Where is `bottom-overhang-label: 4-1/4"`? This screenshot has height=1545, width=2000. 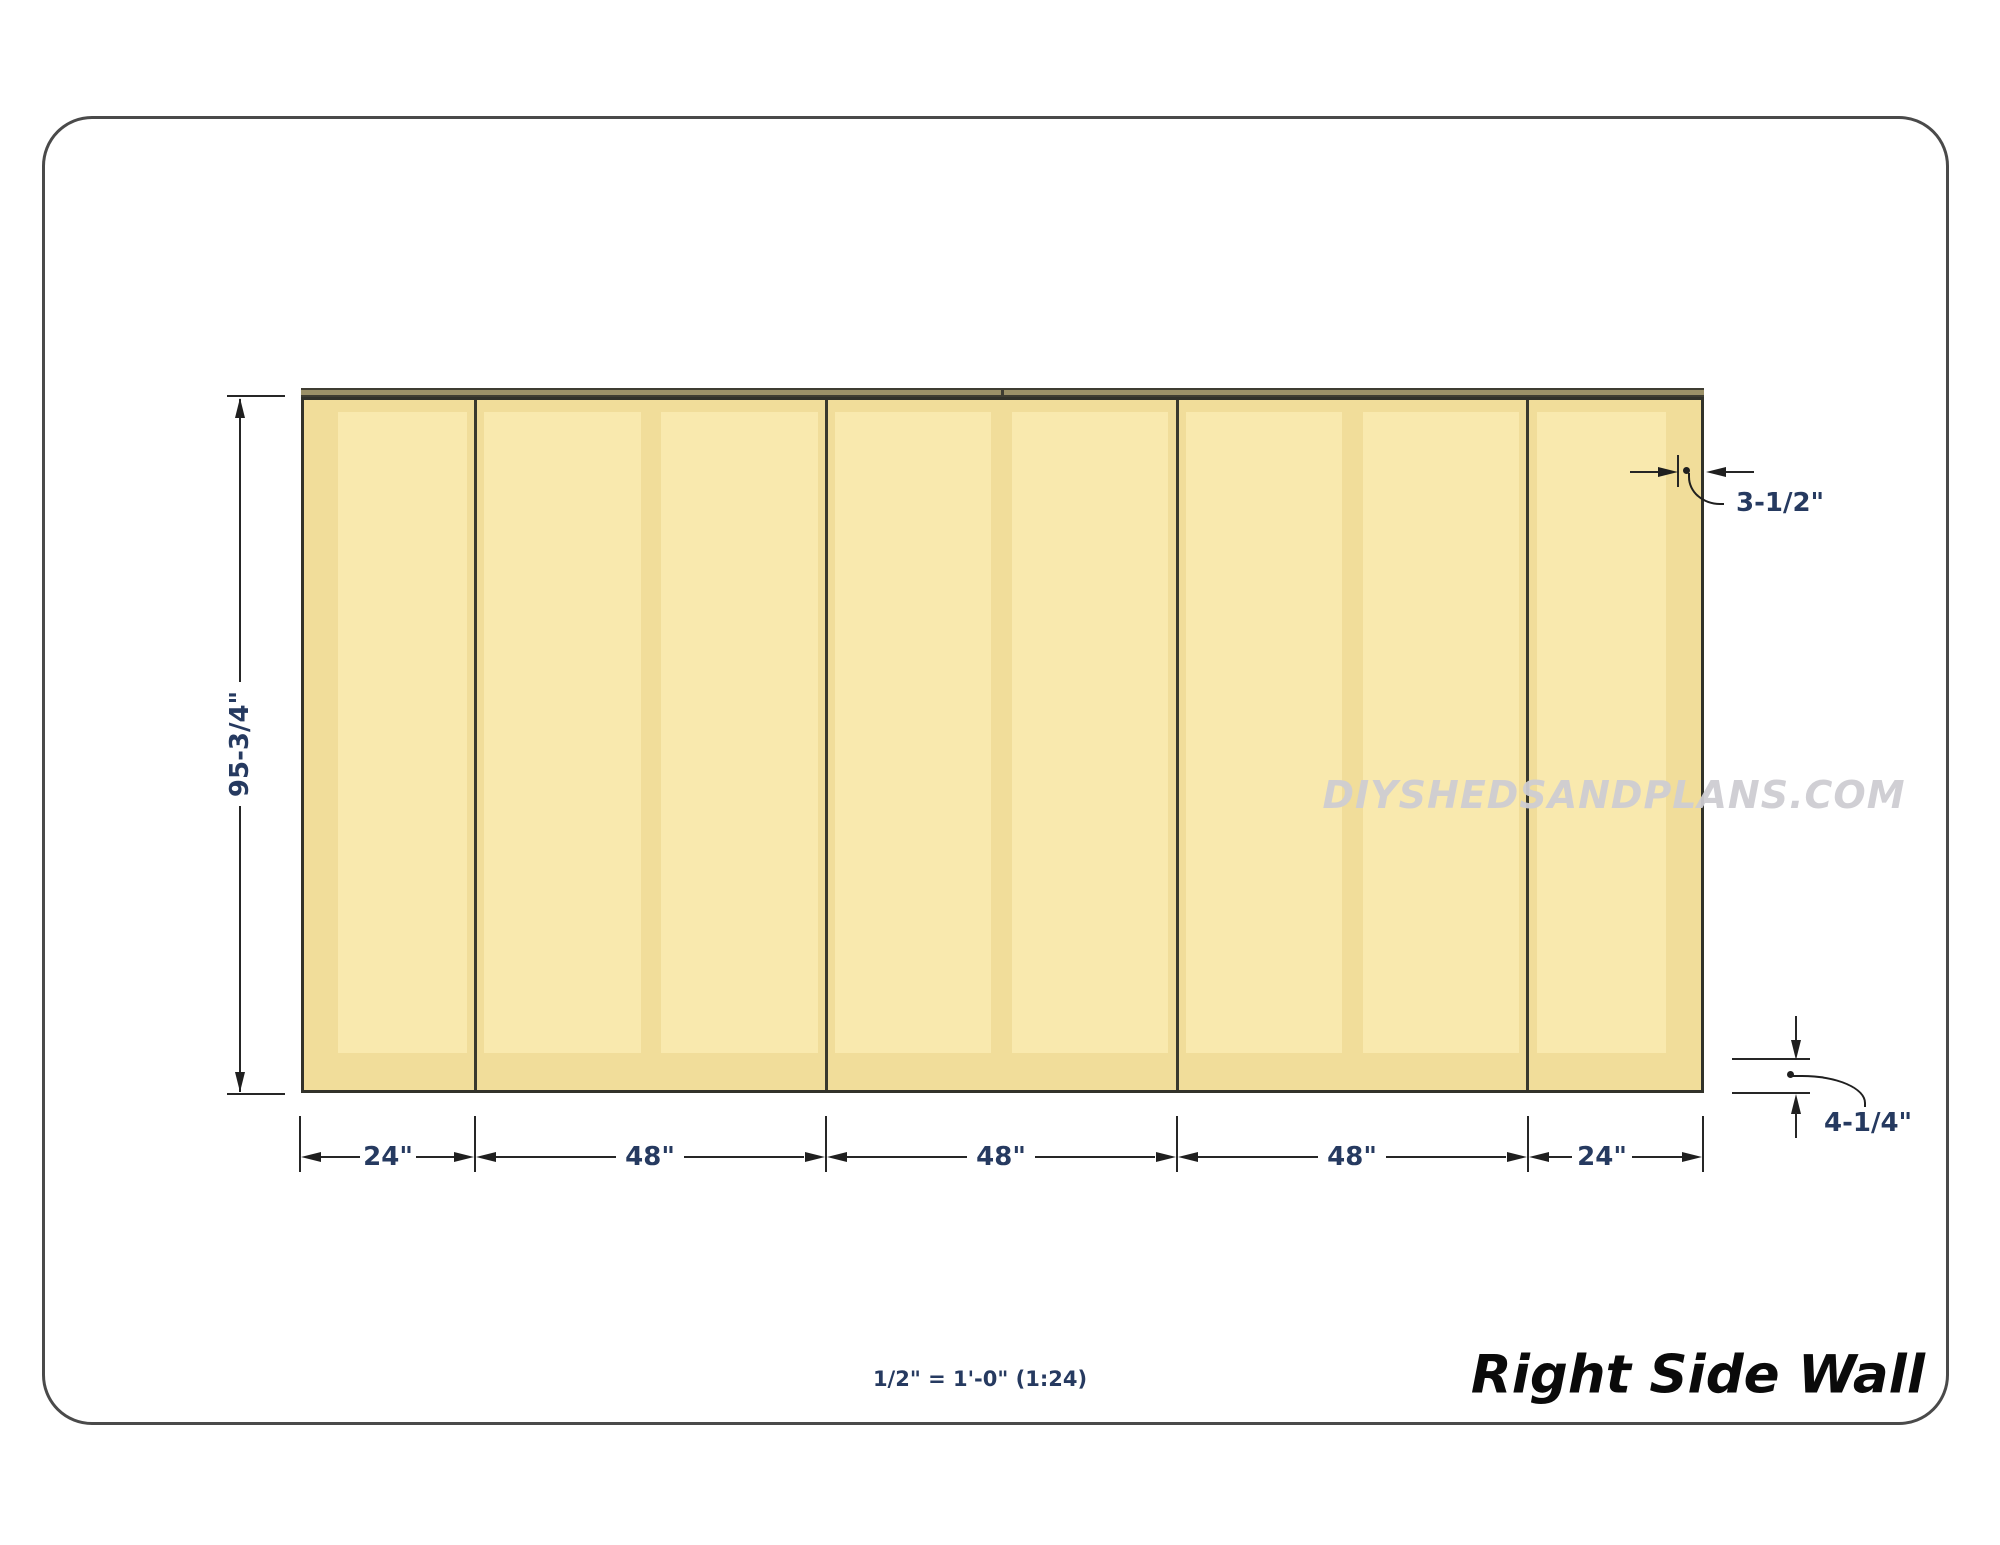
bottom-overhang-label: 4-1/4" is located at coordinates (1868, 1123).